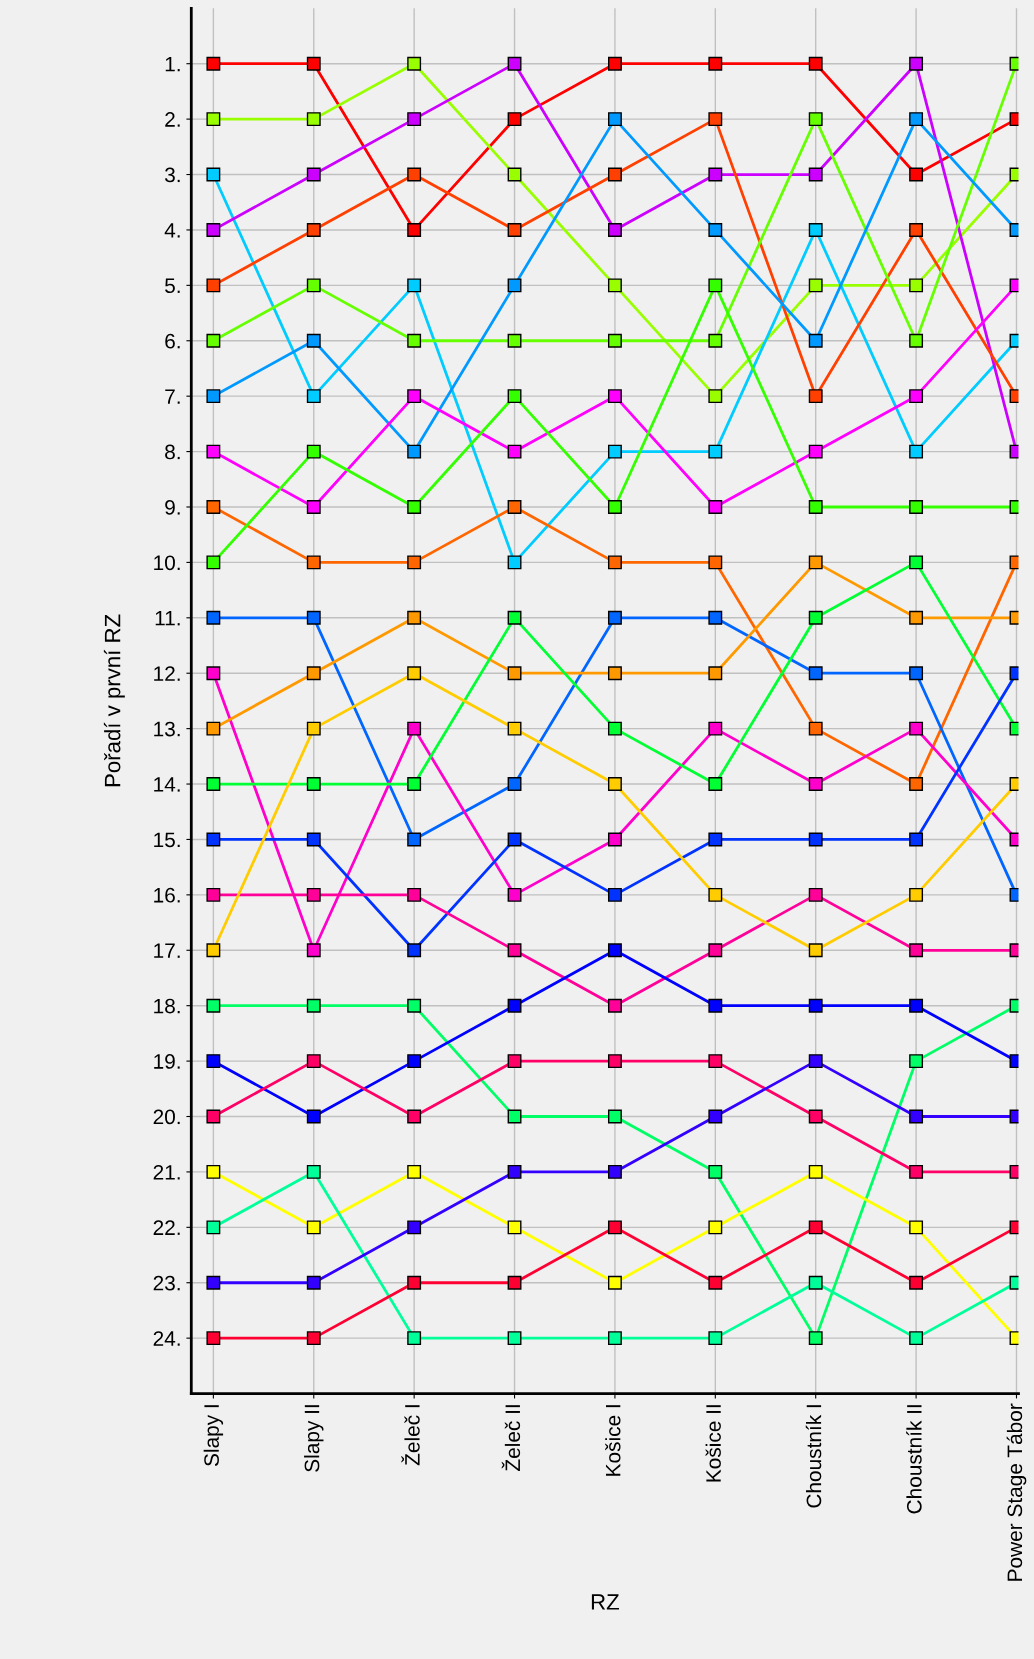 The image size is (1034, 1659). Describe the element at coordinates (172, 119) in the screenshot. I see `y-tick-label: 2.` at that location.